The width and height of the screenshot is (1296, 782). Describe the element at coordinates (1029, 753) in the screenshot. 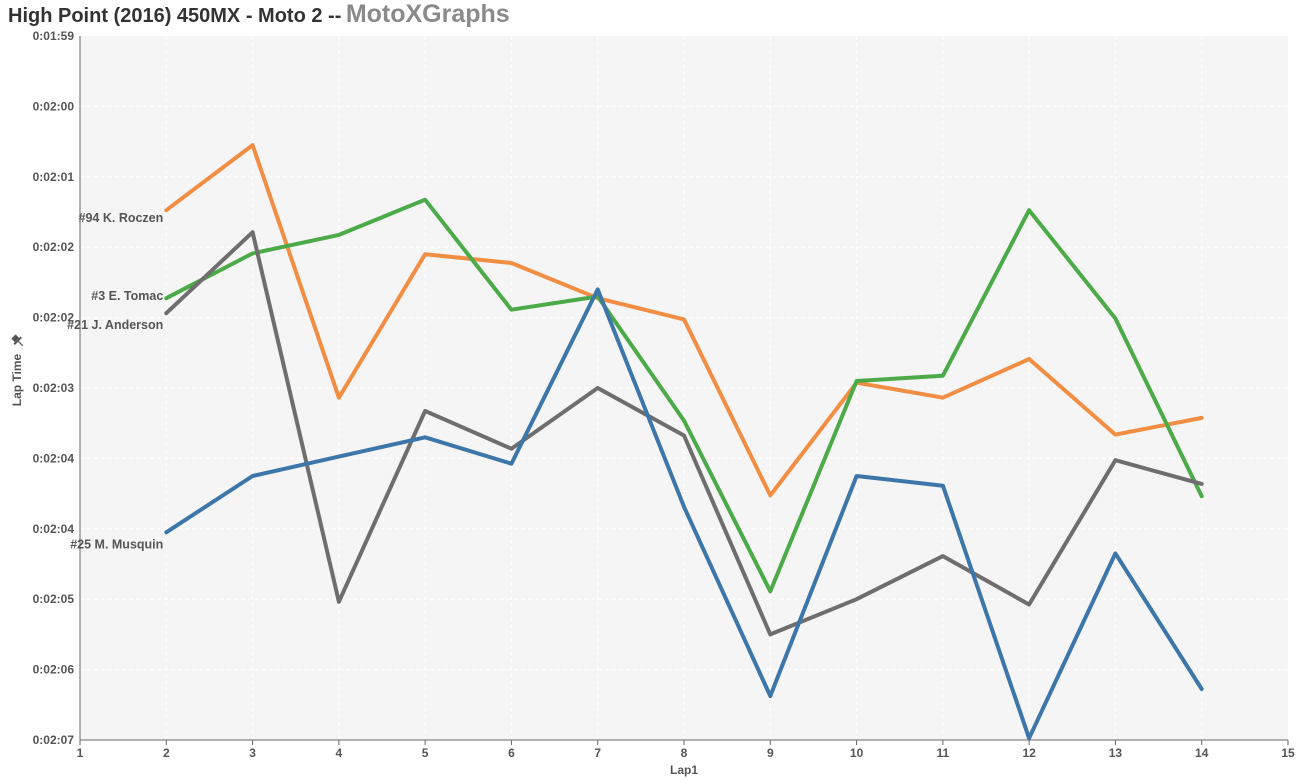

I see `x-tick-label: 12` at that location.